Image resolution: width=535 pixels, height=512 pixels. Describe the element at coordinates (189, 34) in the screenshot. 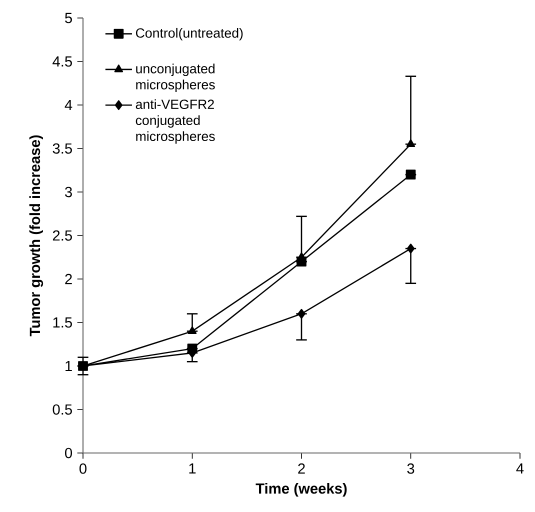

I see `legend-label: Control(untreated)` at that location.